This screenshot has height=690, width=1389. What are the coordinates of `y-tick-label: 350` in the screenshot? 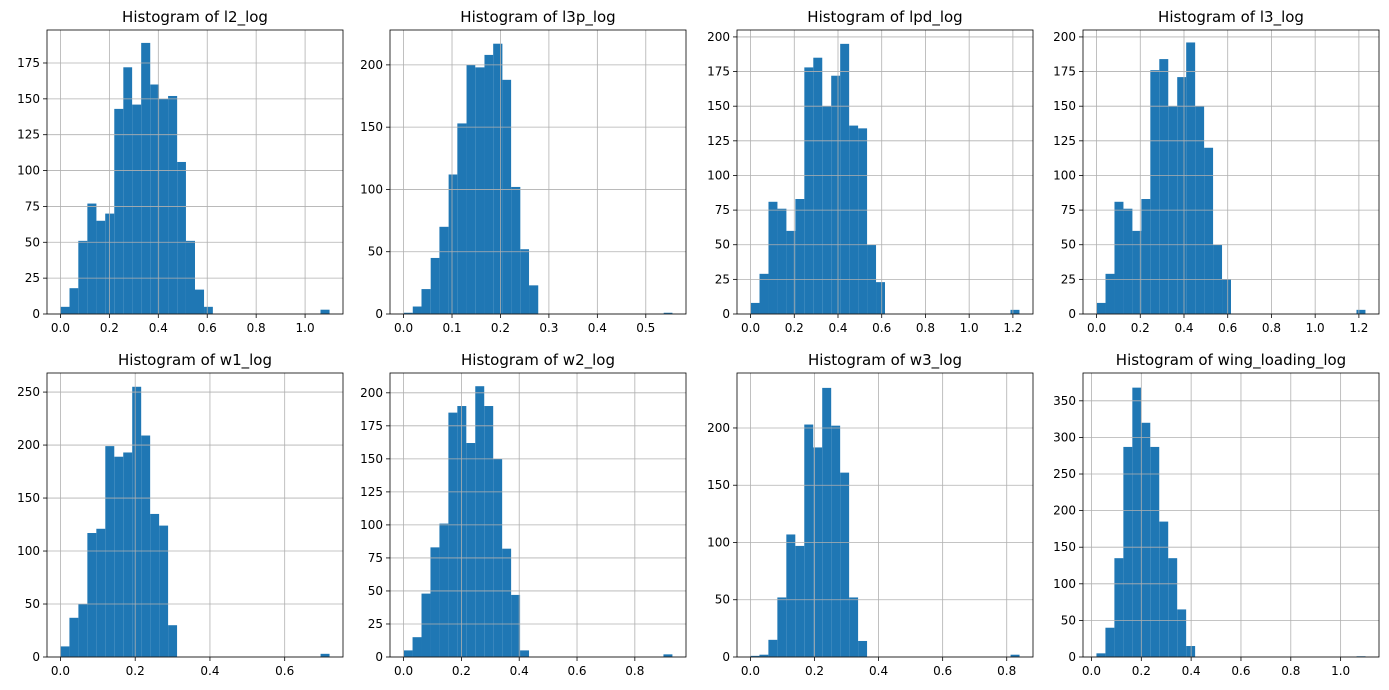 It's located at (1064, 401).